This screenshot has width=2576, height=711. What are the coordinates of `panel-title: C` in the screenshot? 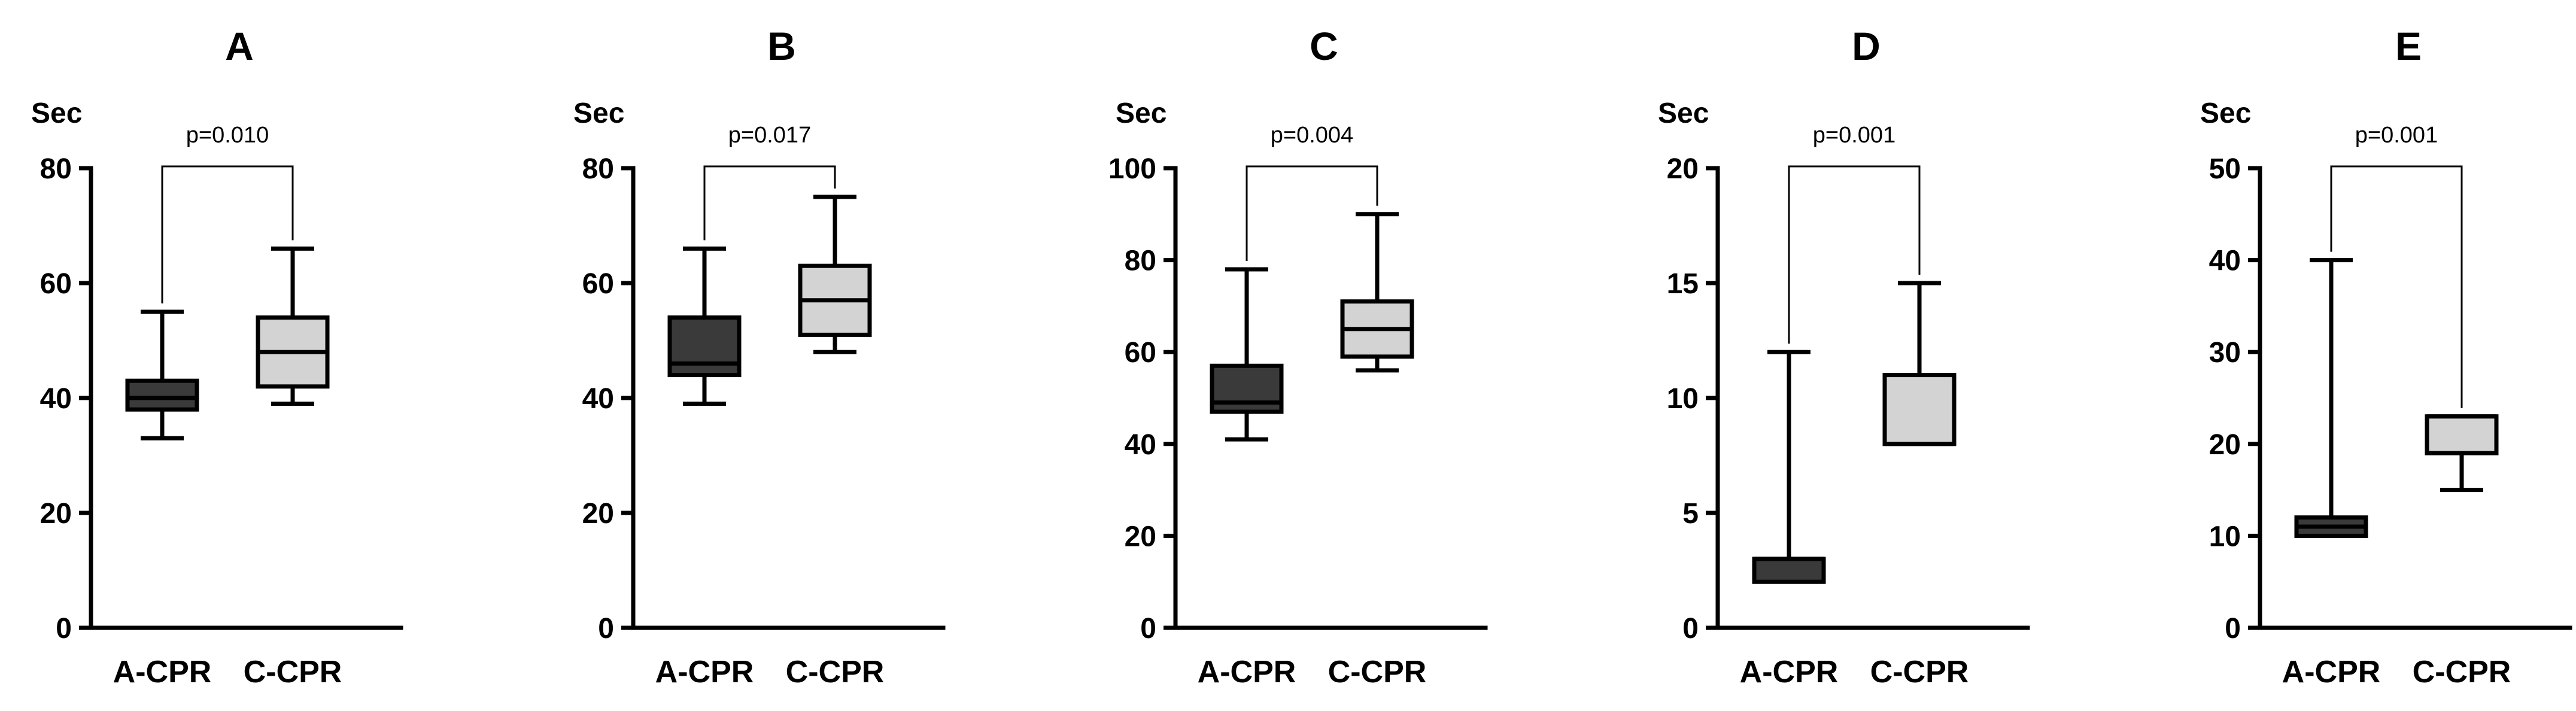 It's located at (1324, 46).